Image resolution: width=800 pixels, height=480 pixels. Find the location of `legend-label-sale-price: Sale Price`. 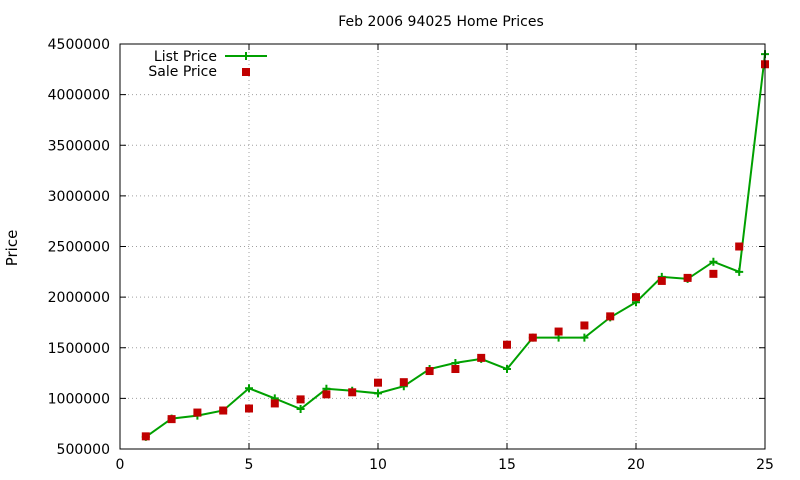

legend-label-sale-price: Sale Price is located at coordinates (182, 72).